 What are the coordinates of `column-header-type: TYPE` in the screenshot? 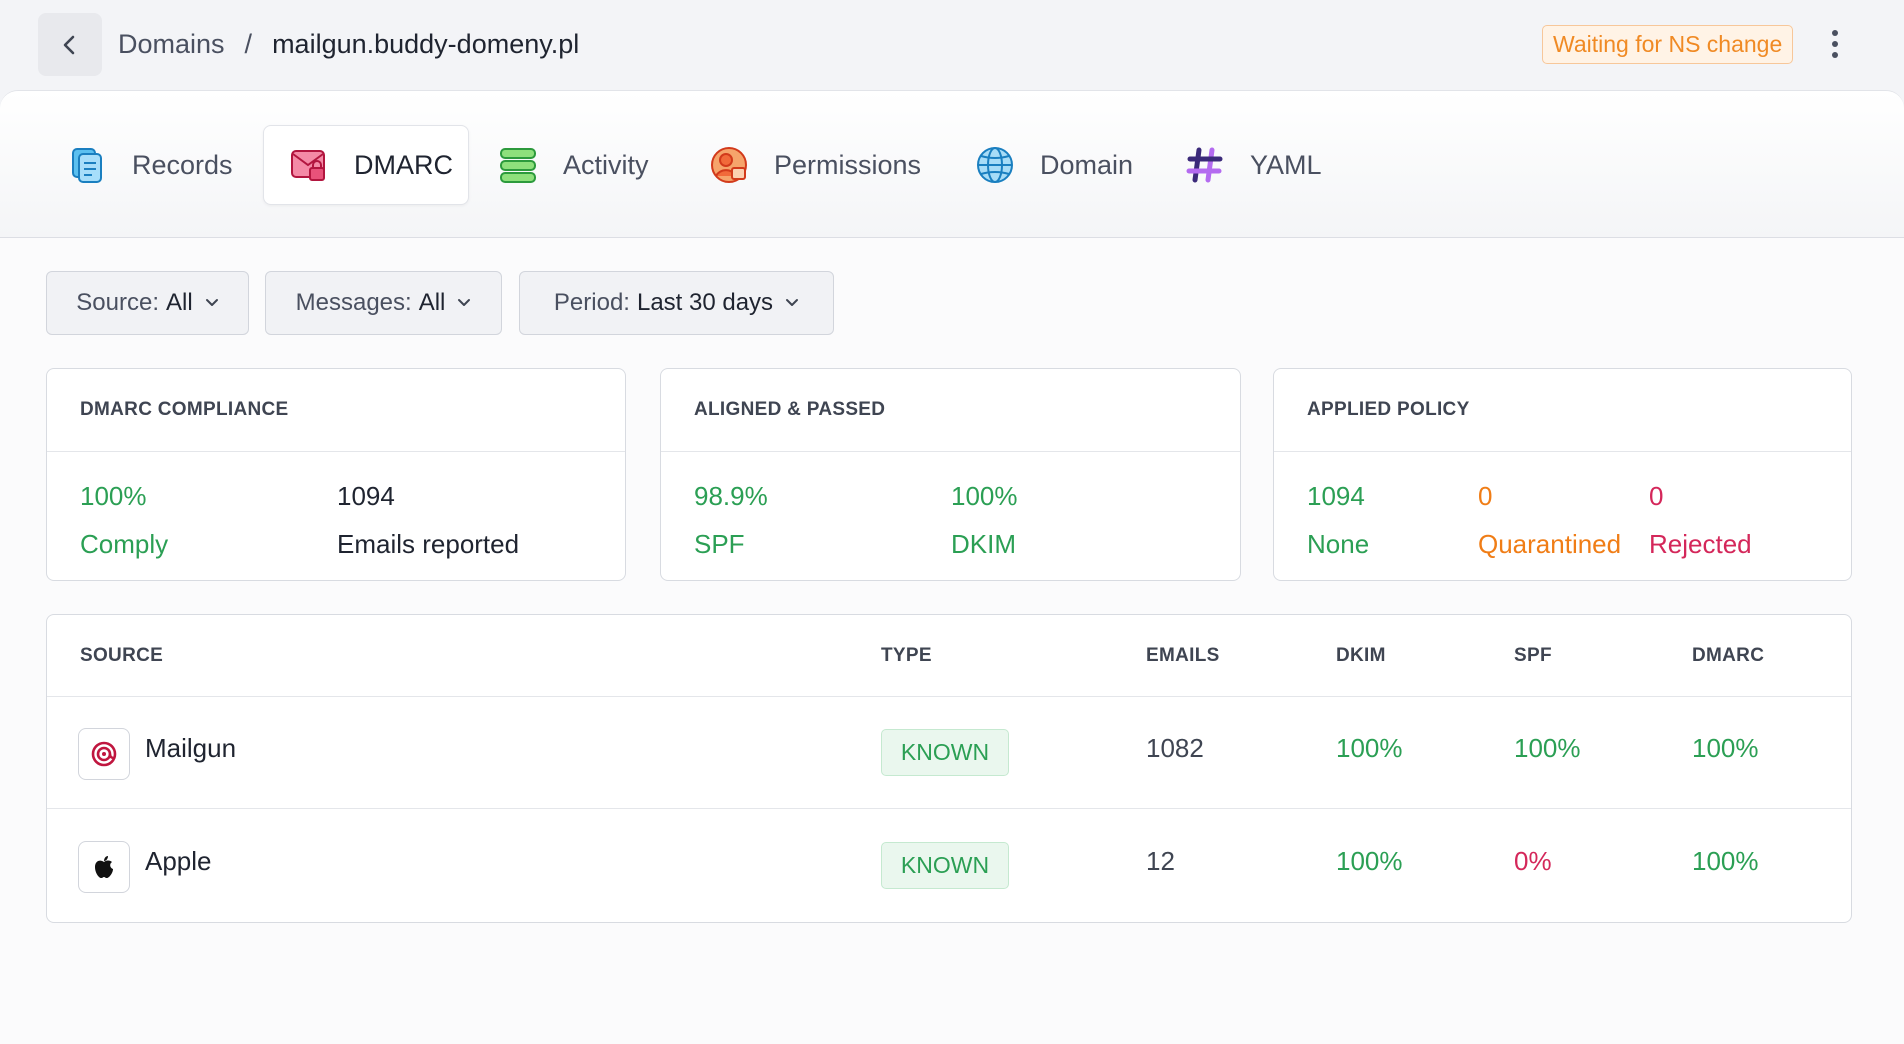 It's located at (906, 655).